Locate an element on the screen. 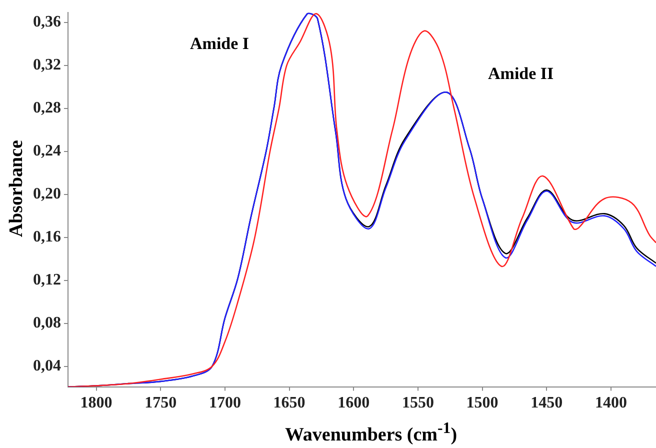 Image resolution: width=656 pixels, height=448 pixels. y-tick-label: 0,12 is located at coordinates (47, 279).